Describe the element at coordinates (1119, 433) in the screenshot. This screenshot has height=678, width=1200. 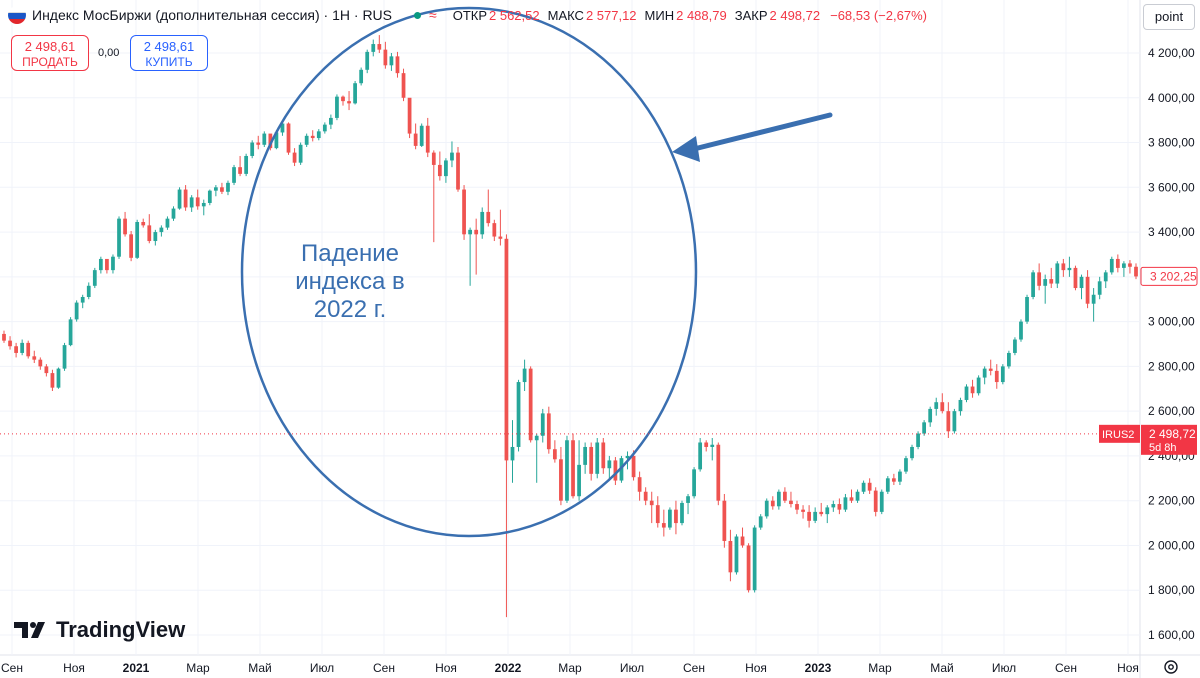
I see `ticker-tag` at that location.